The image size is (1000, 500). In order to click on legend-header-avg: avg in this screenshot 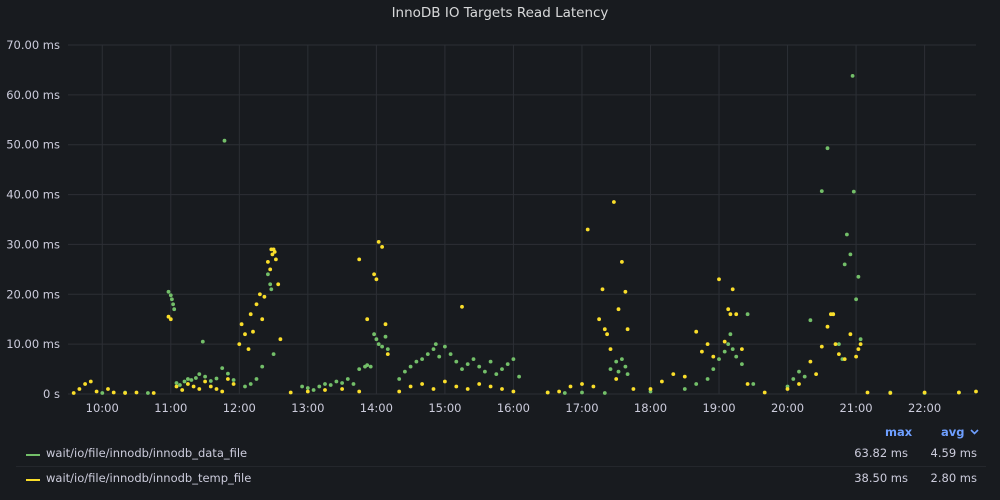, I will do `click(960, 432)`.